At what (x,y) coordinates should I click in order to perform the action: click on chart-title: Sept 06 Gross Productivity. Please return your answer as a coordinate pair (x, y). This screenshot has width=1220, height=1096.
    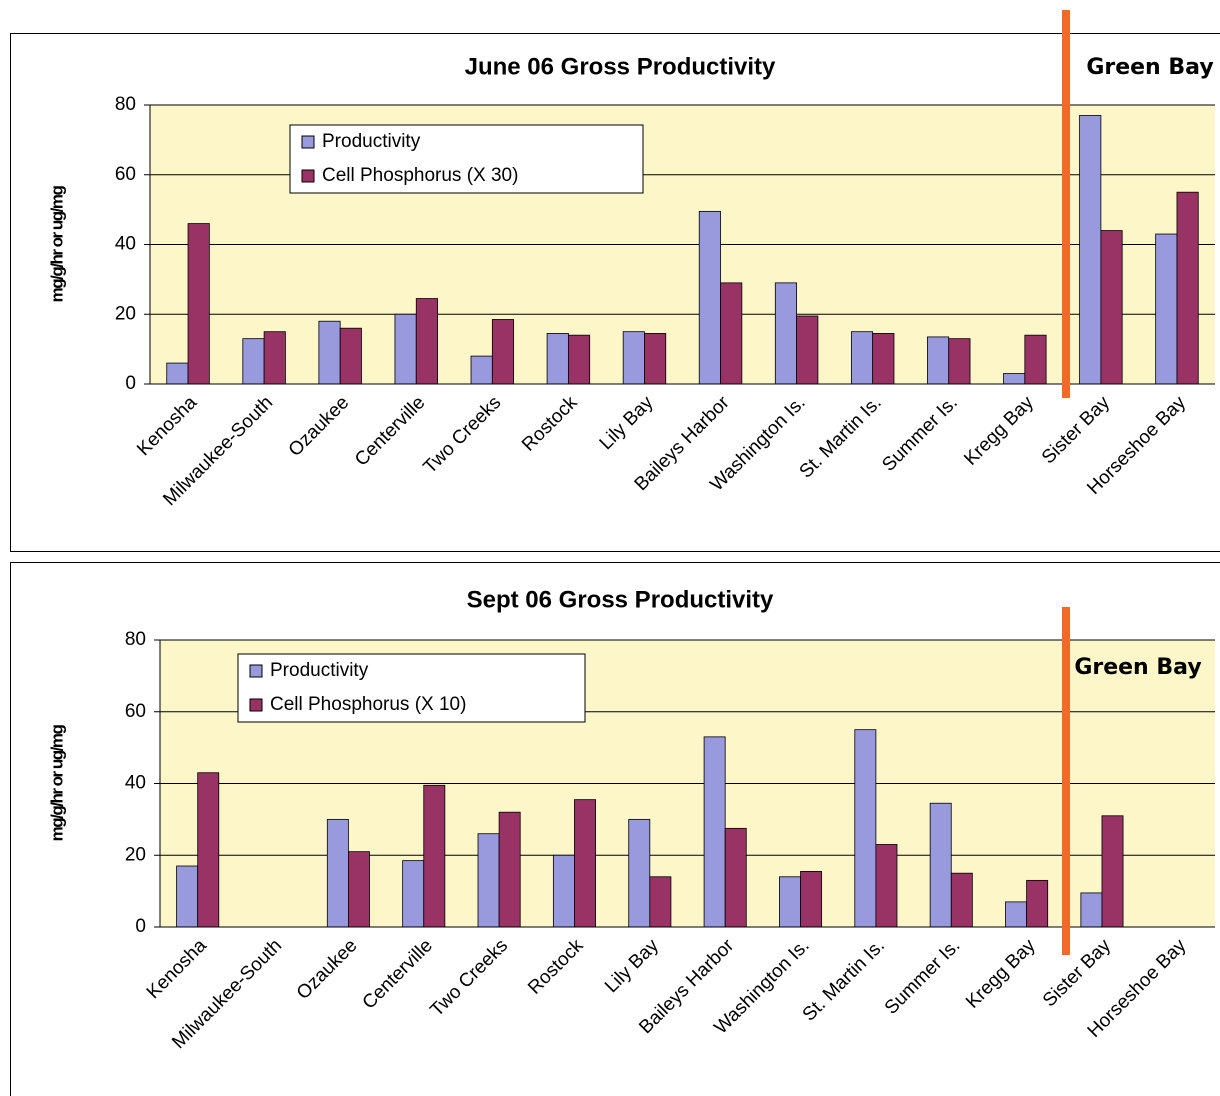
    Looking at the image, I should click on (620, 599).